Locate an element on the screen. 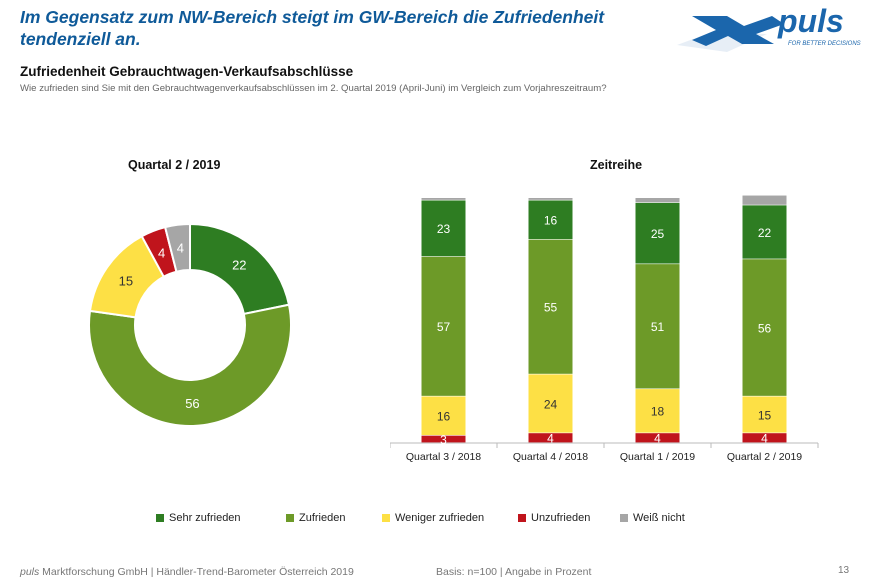 This screenshot has width=872, height=580. donut-label-sehr-zufrieden: 22 is located at coordinates (239, 265).